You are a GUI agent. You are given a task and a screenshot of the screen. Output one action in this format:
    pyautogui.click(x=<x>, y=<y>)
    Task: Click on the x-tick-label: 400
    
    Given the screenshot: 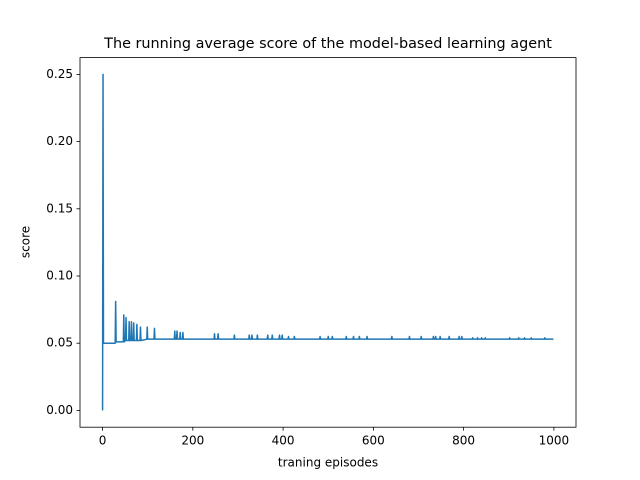 What is the action you would take?
    pyautogui.click(x=283, y=441)
    